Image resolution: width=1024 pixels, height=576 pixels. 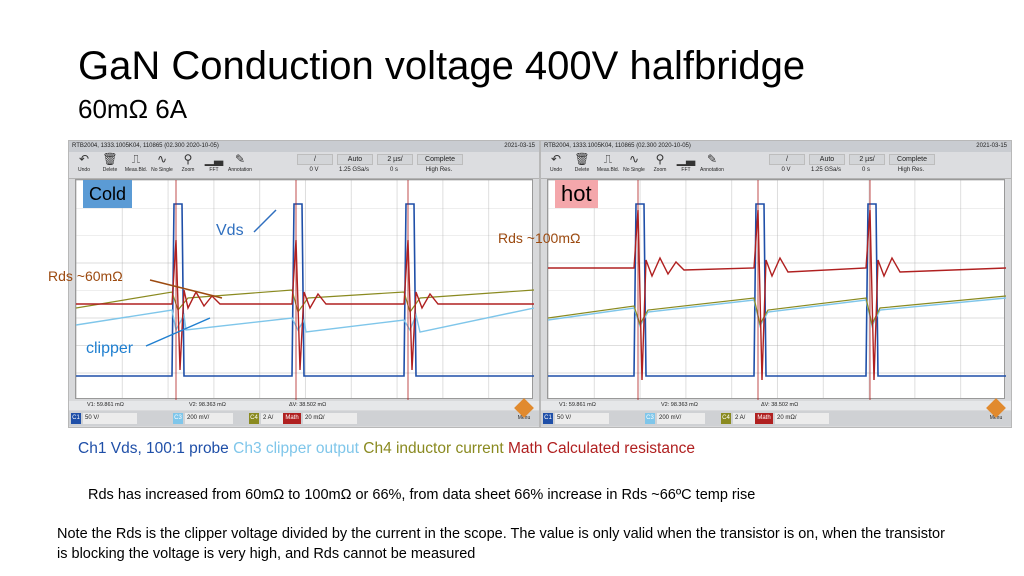 What do you see at coordinates (153, 448) in the screenshot?
I see `legend-ch1: Ch1 Vds, 100:1 probe` at bounding box center [153, 448].